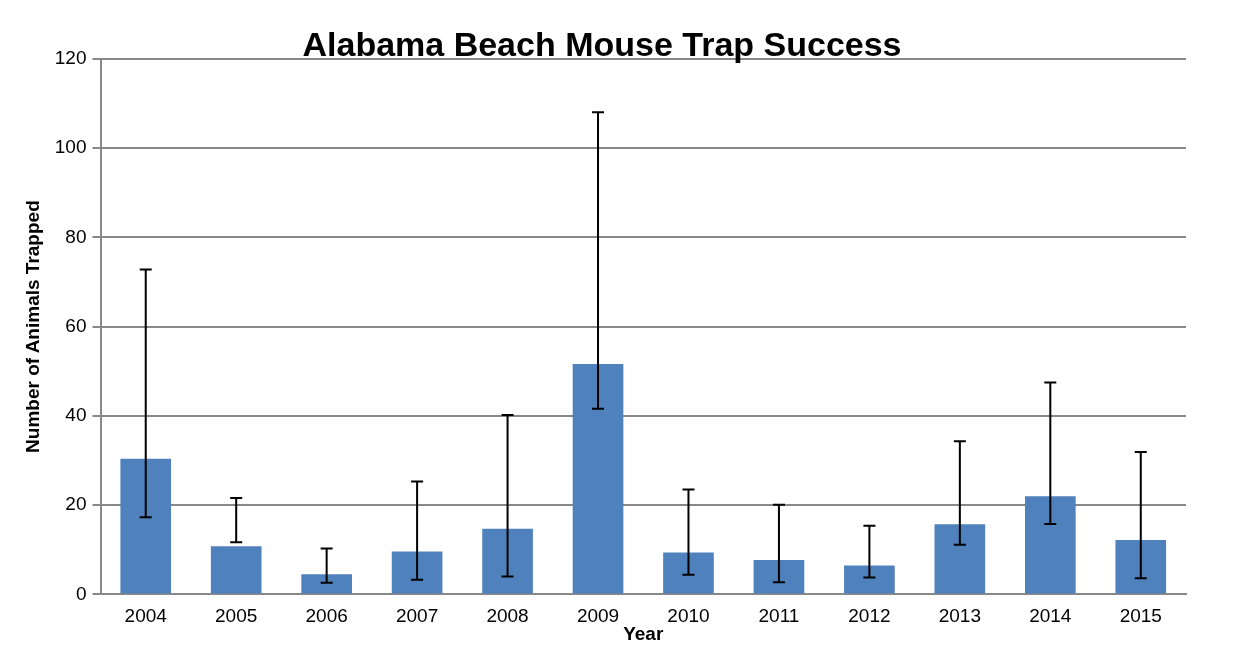 This screenshot has width=1254, height=658. I want to click on x-tick-label: 2014, so click(1050, 616).